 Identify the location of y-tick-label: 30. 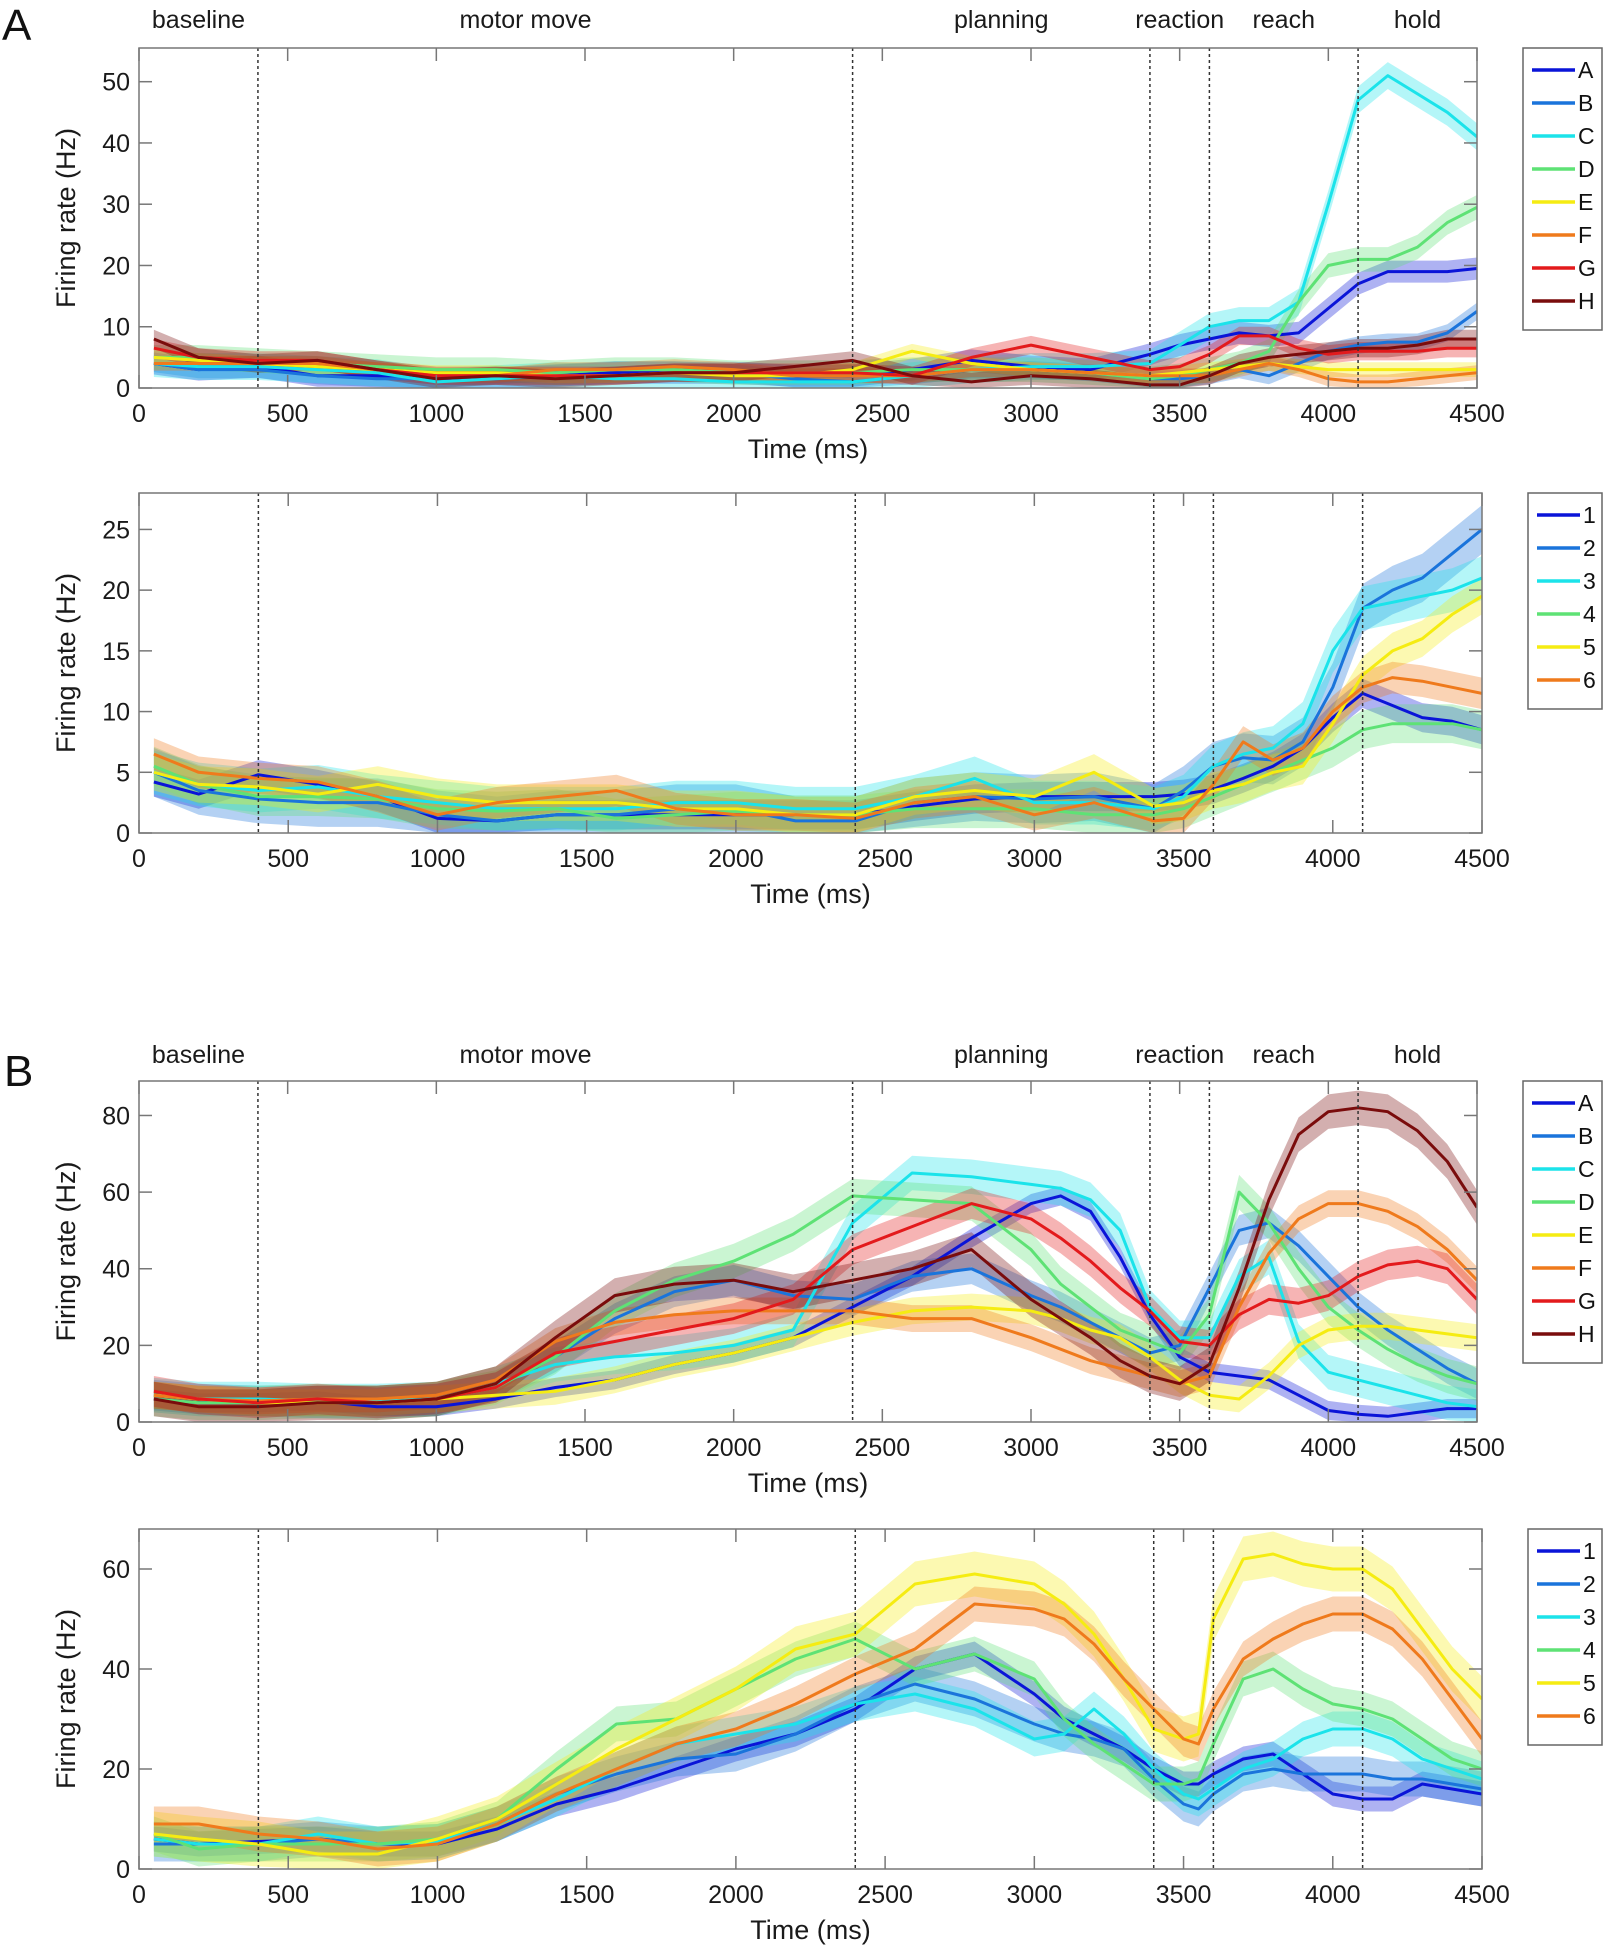
(116, 205).